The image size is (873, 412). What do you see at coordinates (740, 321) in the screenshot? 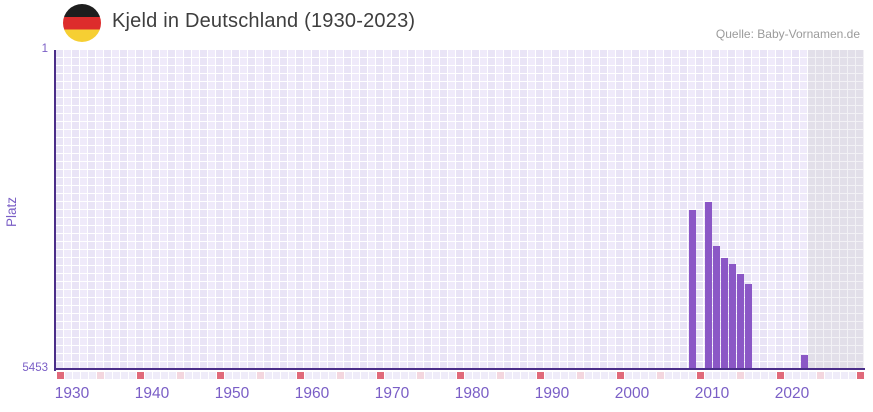
I see `rank-bar-2013` at bounding box center [740, 321].